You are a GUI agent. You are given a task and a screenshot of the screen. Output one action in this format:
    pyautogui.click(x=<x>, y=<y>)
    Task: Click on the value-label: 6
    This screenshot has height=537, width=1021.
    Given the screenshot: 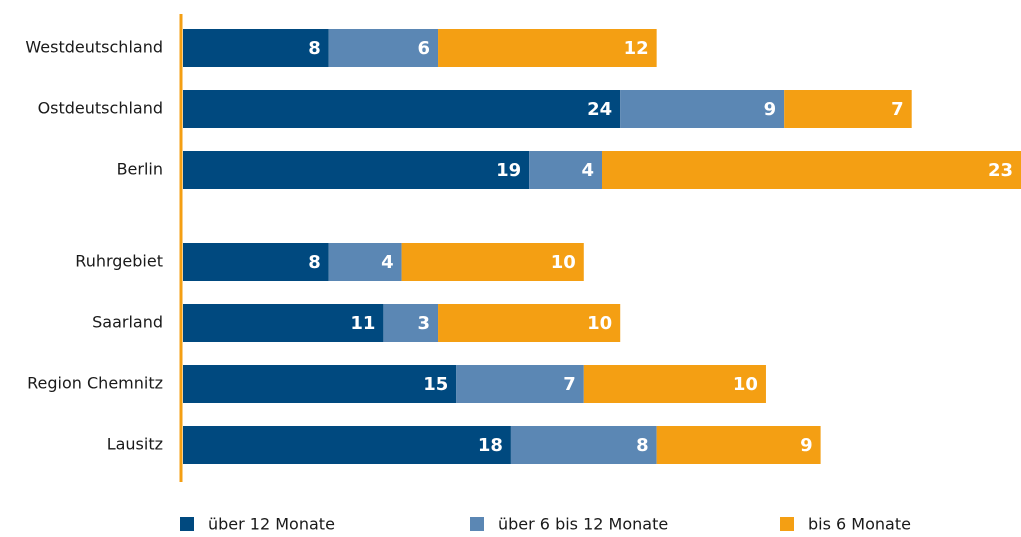 What is the action you would take?
    pyautogui.click(x=424, y=48)
    